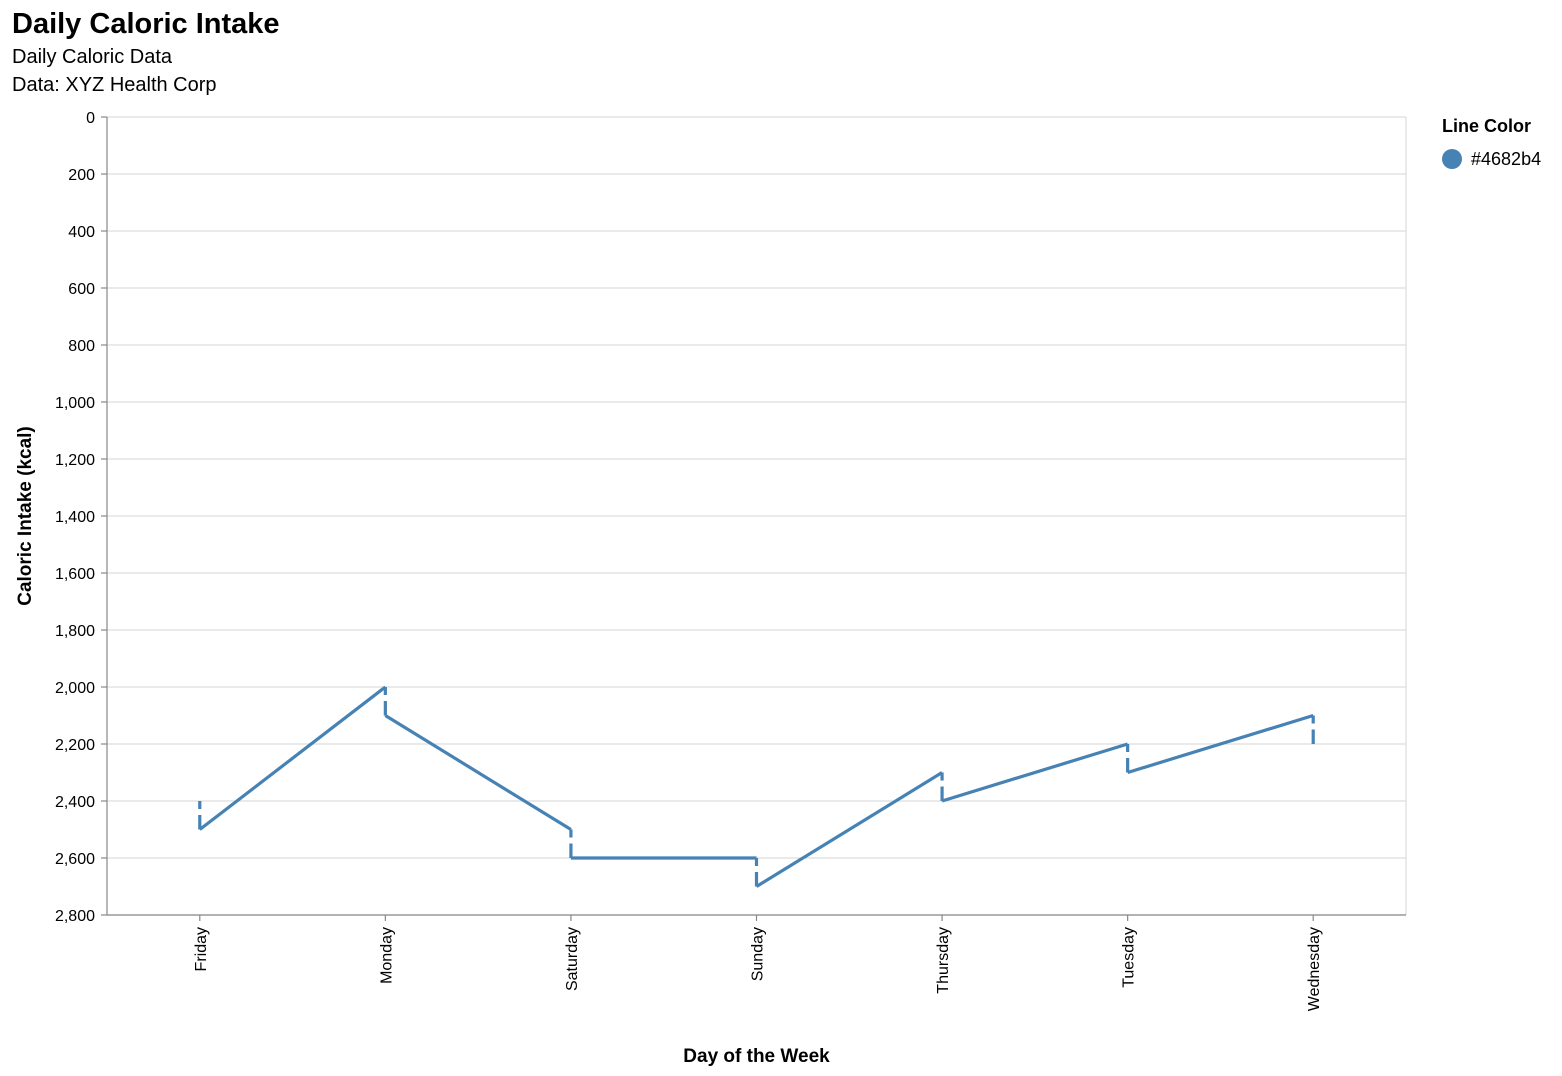  Describe the element at coordinates (1129, 957) in the screenshot. I see `x-tick-label: Tuesday` at that location.